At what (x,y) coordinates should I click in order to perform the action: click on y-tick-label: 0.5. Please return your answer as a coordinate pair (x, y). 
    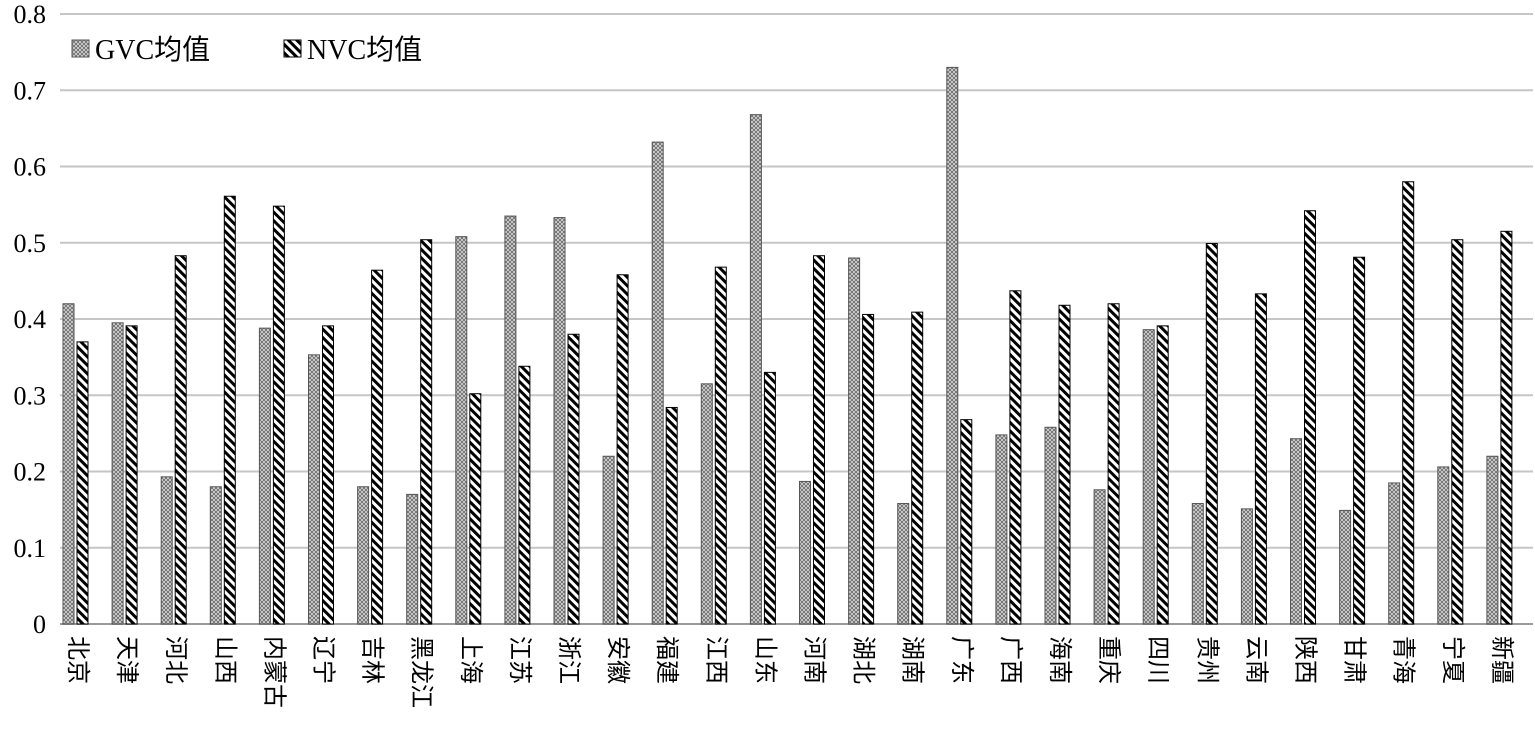
    Looking at the image, I should click on (30, 243).